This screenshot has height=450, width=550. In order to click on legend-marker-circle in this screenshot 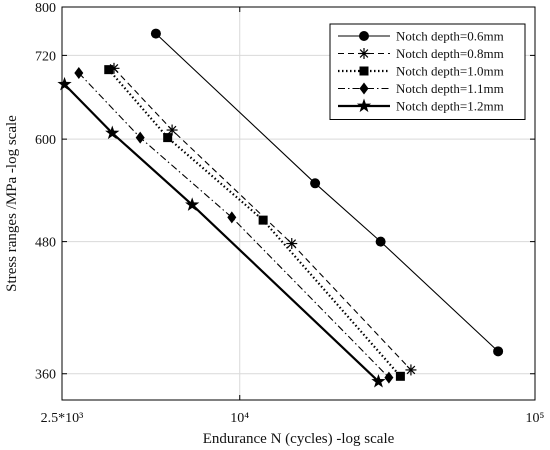, I will do `click(364, 36)`.